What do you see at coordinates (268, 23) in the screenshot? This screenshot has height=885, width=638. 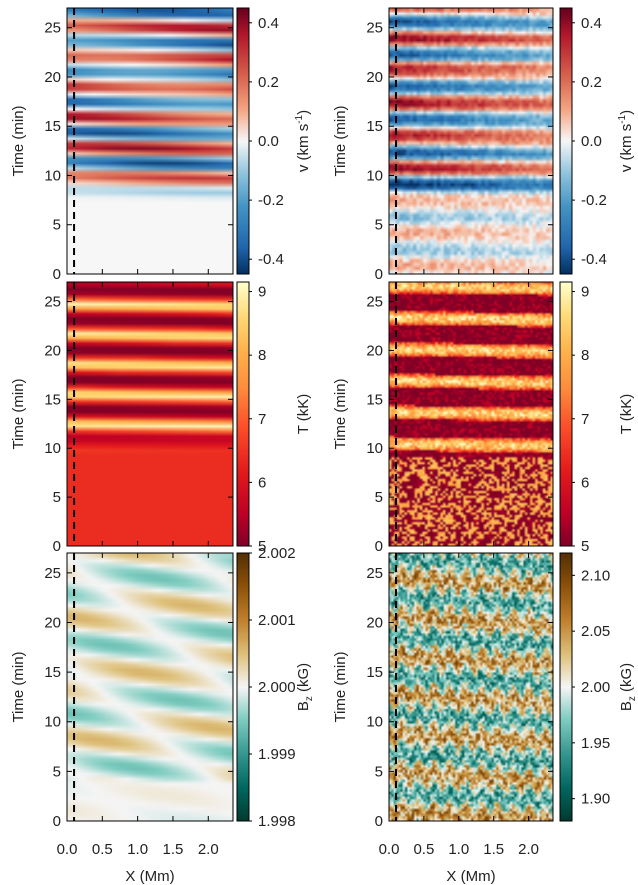 I see `colorbar-tick-label: 0.4` at bounding box center [268, 23].